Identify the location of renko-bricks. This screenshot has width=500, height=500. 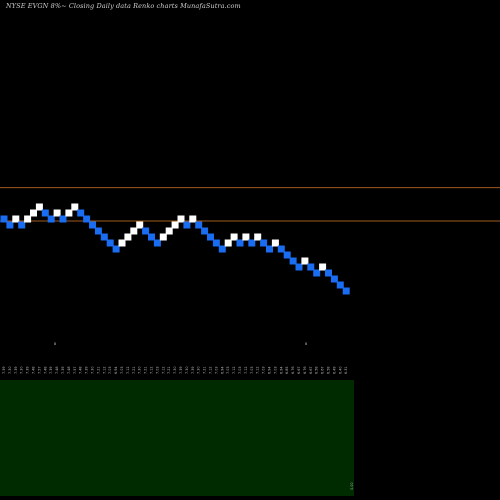
(175, 249).